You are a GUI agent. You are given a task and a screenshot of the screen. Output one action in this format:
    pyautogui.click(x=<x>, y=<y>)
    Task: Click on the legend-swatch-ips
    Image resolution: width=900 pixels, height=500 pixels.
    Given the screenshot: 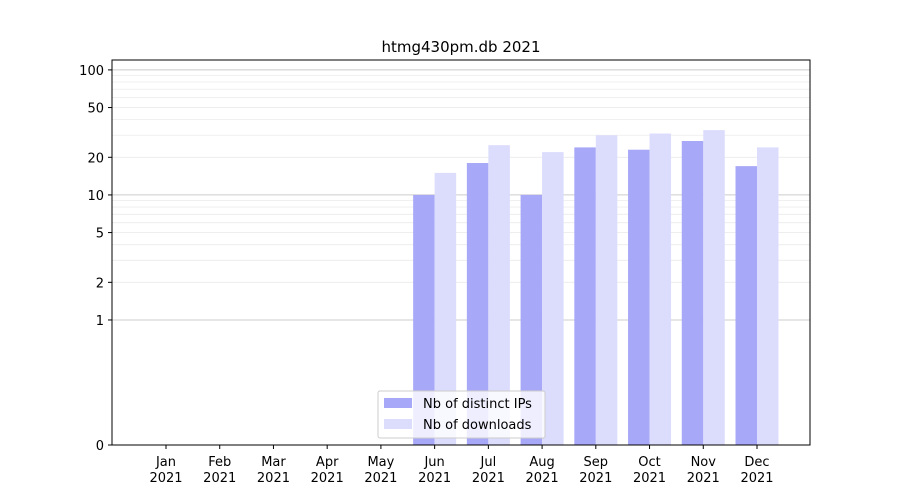 What is the action you would take?
    pyautogui.click(x=398, y=403)
    